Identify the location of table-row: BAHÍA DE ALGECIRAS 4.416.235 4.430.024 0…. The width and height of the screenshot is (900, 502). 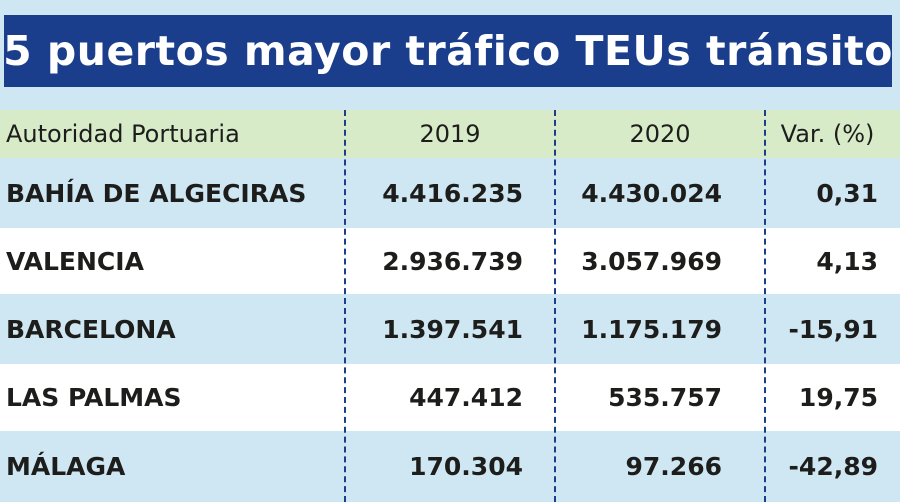
(450, 193).